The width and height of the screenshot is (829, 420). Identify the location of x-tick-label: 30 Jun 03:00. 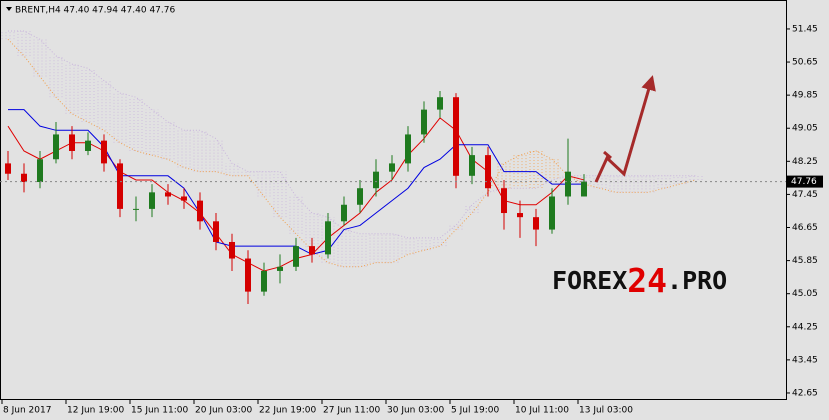
(415, 411).